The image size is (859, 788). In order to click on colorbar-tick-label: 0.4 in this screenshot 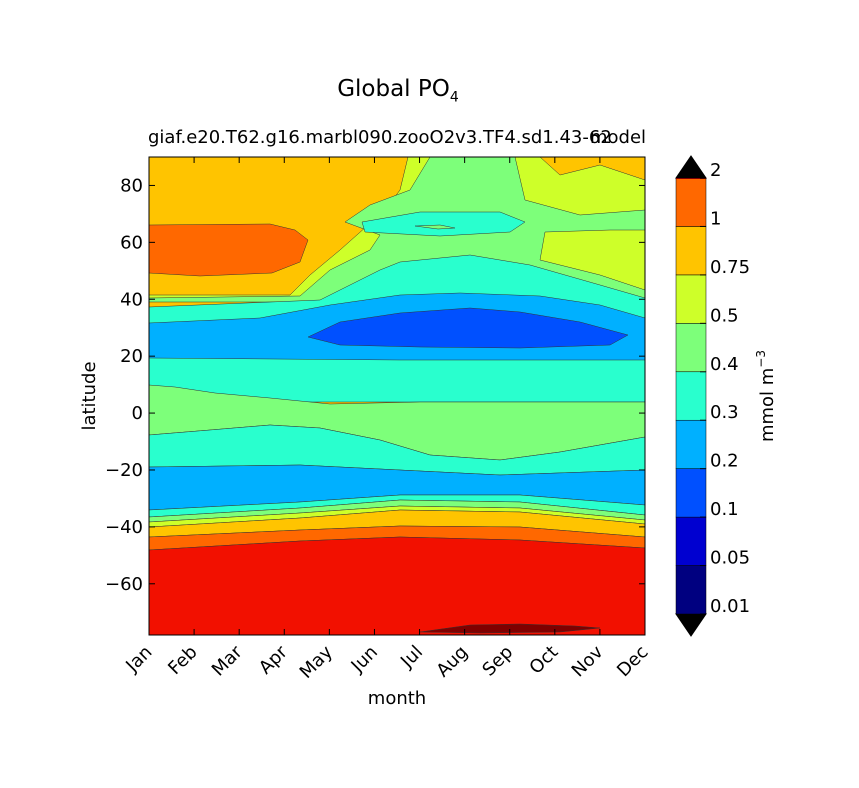, I will do `click(724, 364)`.